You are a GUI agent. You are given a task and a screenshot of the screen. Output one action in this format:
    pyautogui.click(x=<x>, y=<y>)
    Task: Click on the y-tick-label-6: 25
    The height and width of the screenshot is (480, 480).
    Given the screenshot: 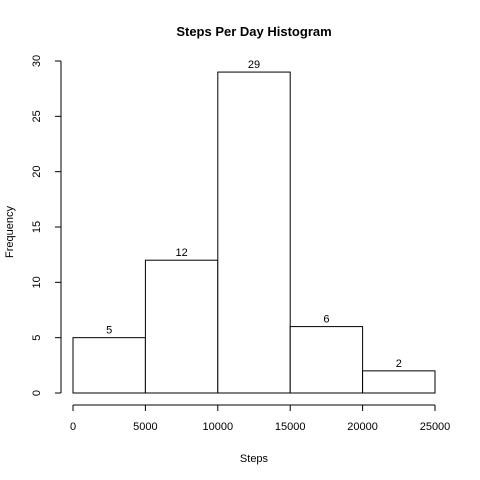 What is the action you would take?
    pyautogui.click(x=37, y=116)
    